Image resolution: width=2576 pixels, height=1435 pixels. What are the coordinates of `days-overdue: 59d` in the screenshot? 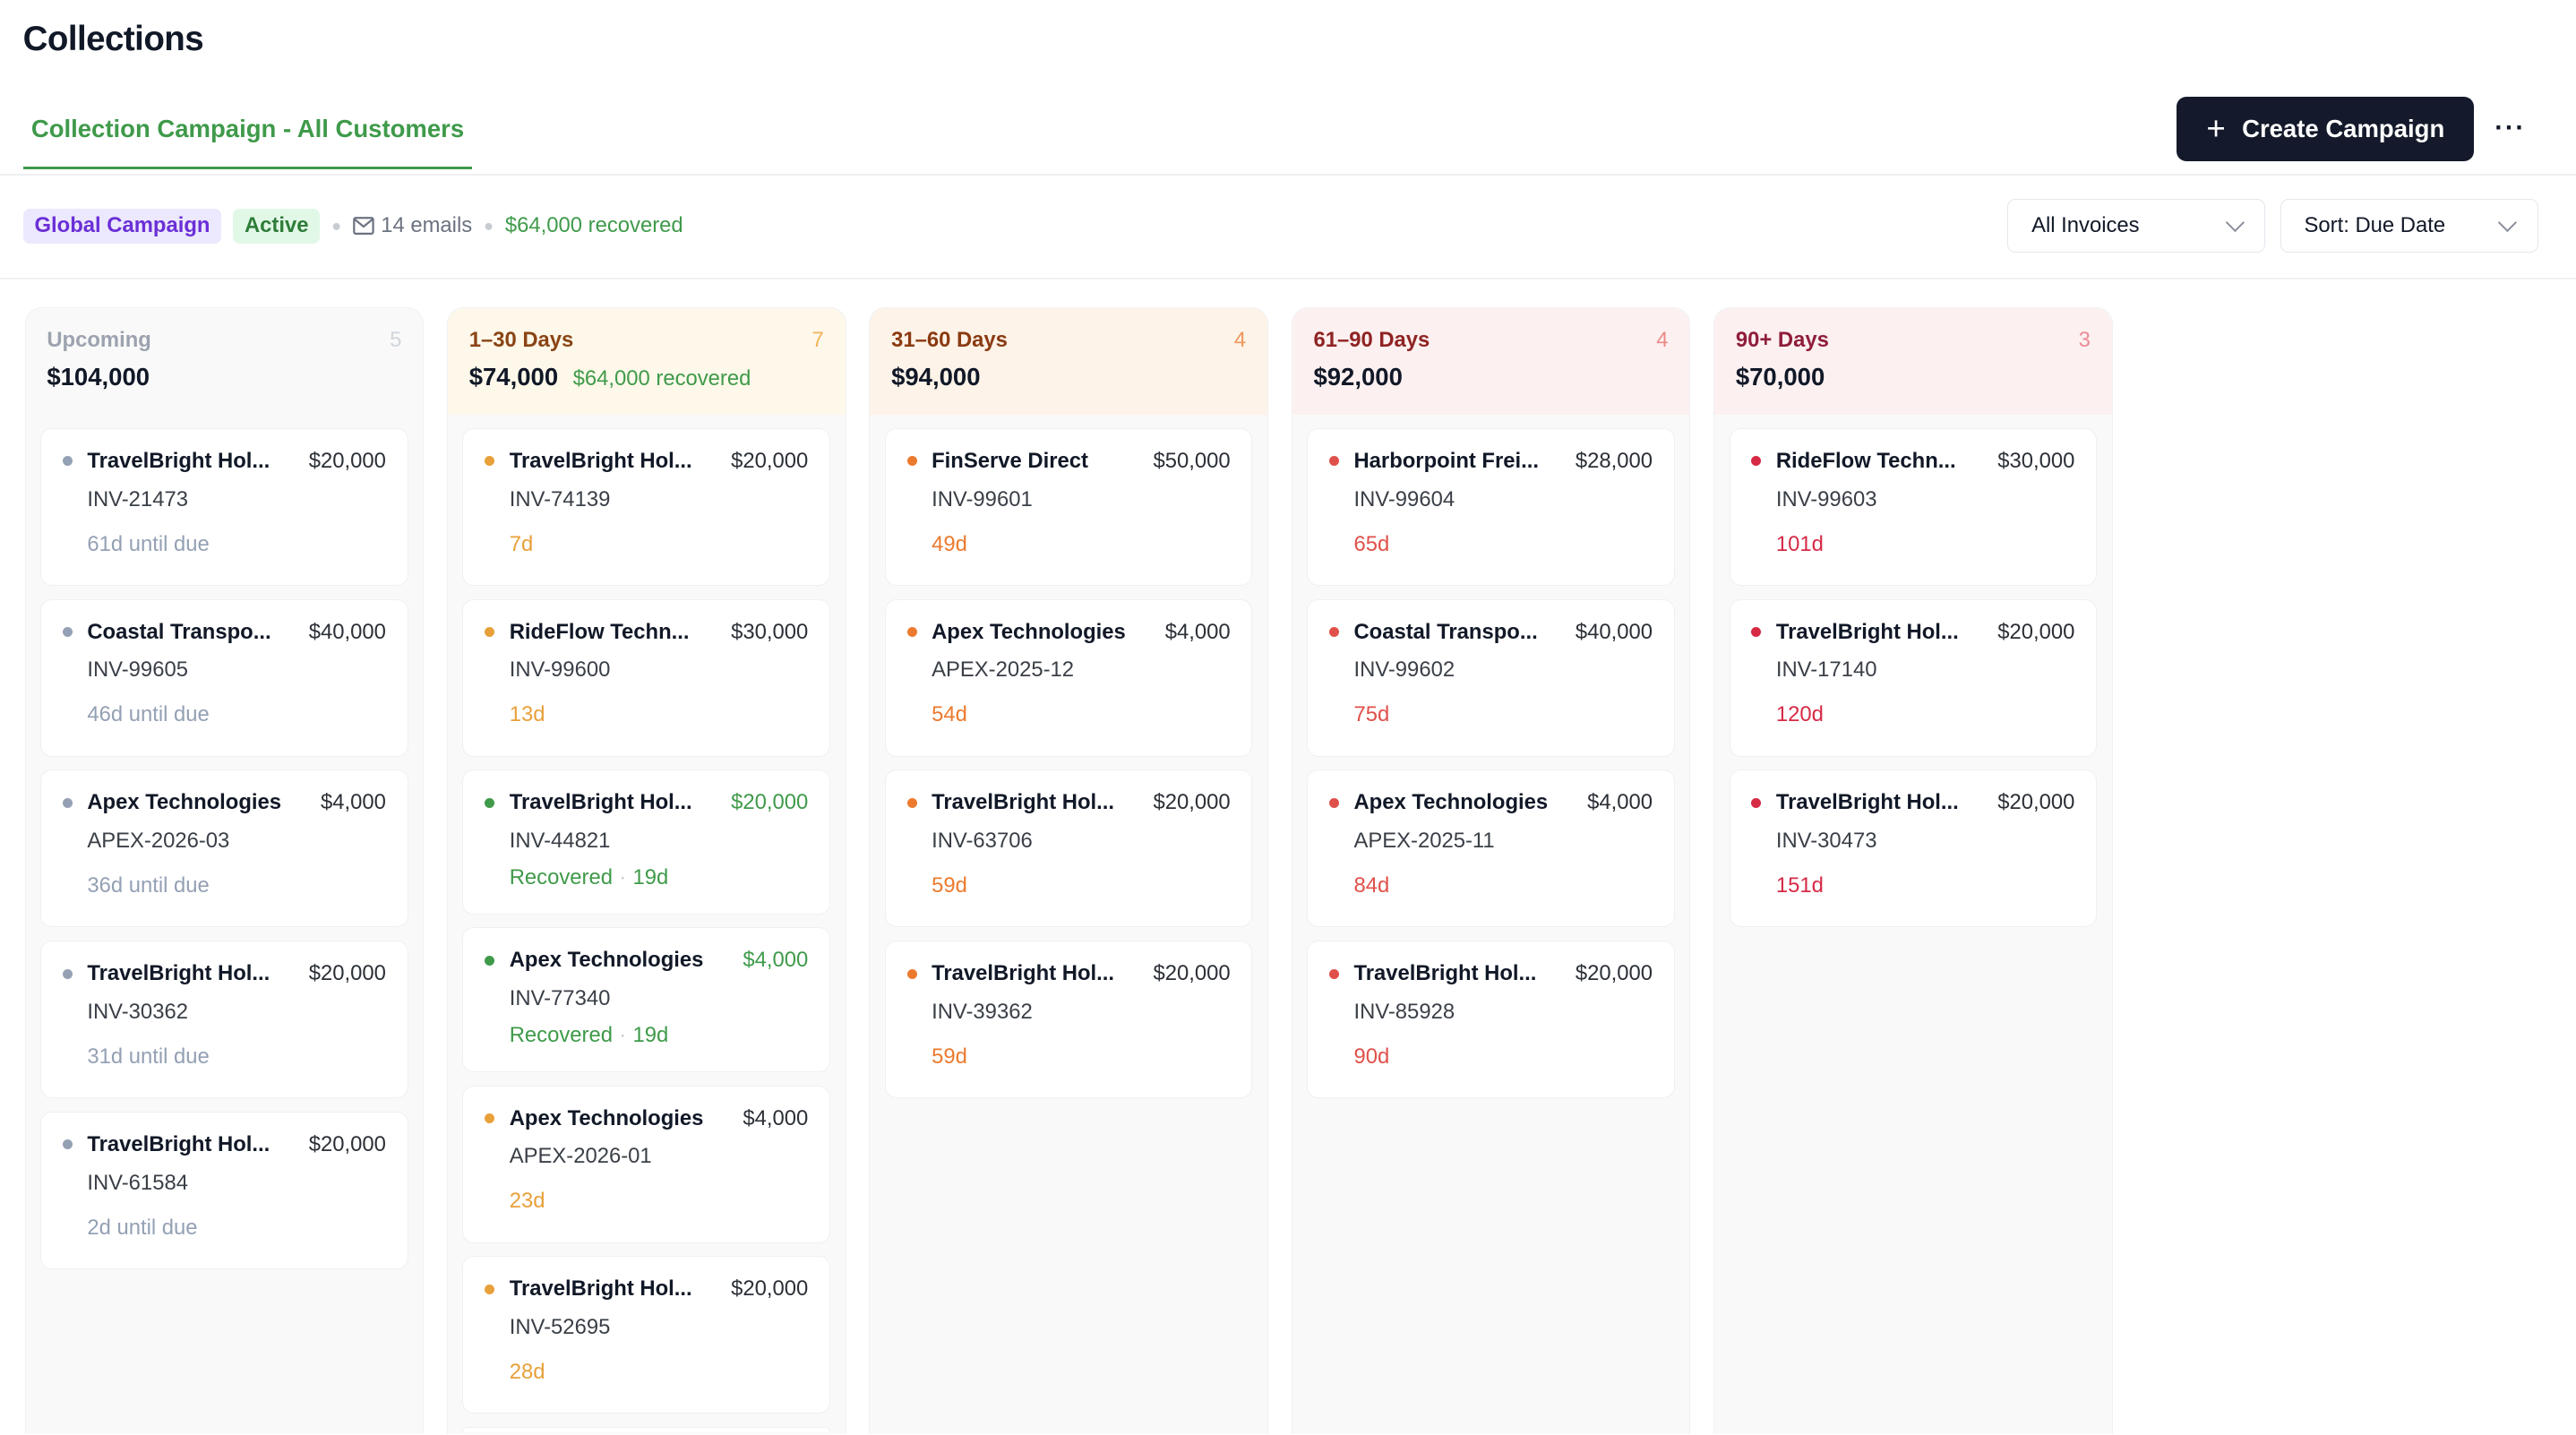 It's located at (949, 885).